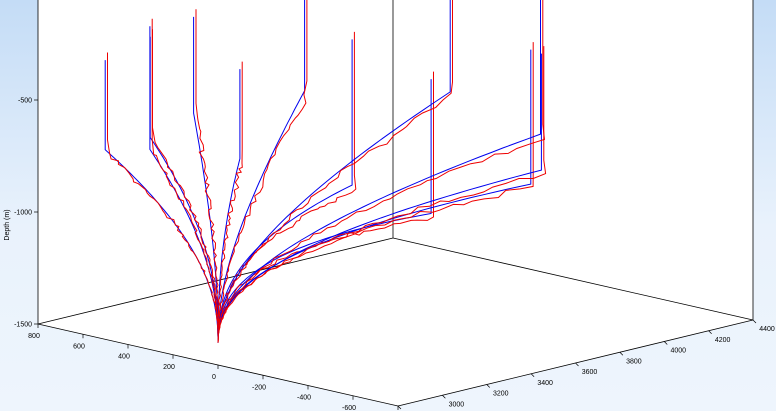 The image size is (776, 411). What do you see at coordinates (23, 213) in the screenshot?
I see `z-tick-label: -1000` at bounding box center [23, 213].